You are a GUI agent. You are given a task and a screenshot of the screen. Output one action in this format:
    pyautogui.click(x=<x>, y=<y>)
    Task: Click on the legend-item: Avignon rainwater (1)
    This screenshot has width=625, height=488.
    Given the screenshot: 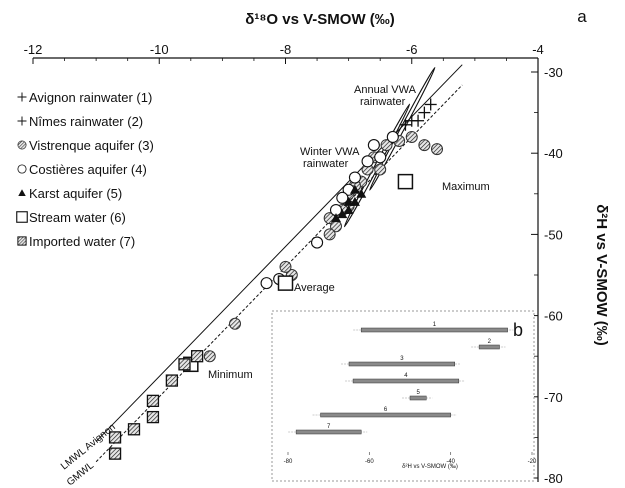 What is the action you would take?
    pyautogui.click(x=84, y=97)
    